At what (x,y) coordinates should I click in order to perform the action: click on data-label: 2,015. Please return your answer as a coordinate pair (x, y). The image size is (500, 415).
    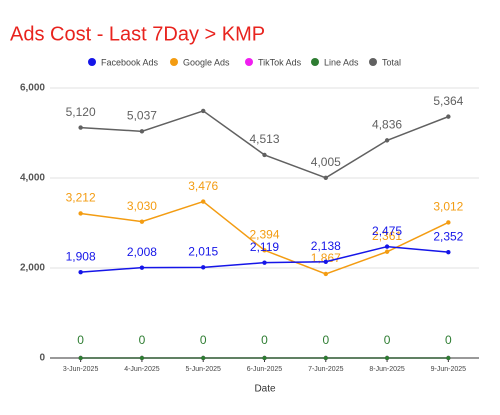
    Looking at the image, I should click on (203, 251).